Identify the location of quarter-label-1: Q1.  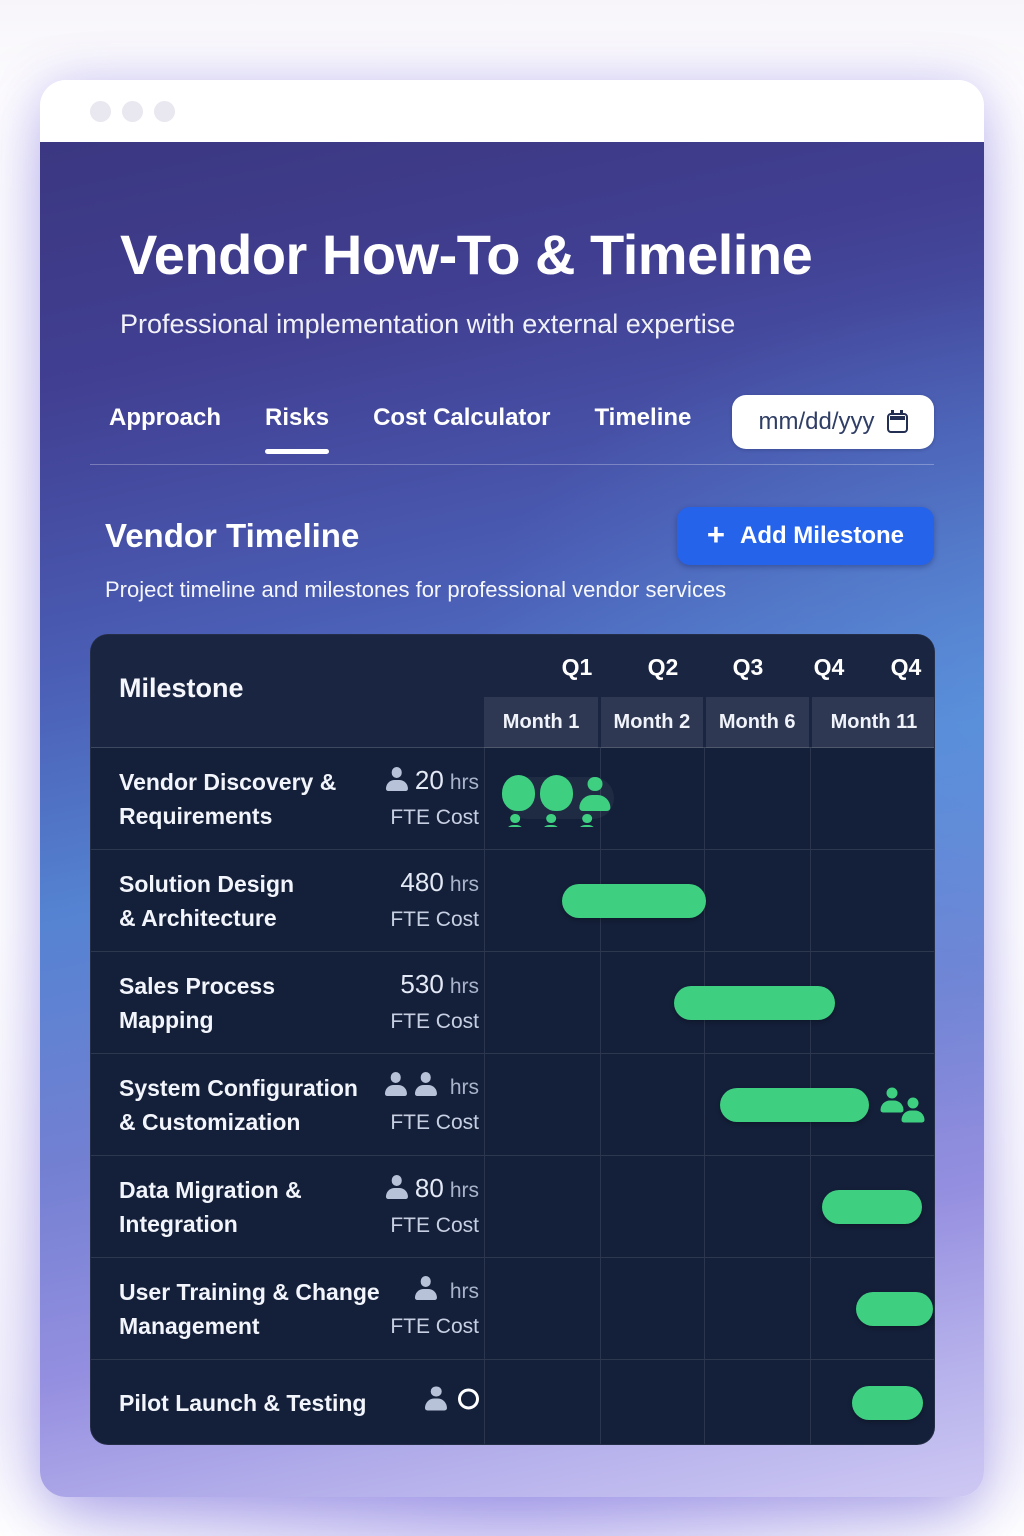
(577, 667).